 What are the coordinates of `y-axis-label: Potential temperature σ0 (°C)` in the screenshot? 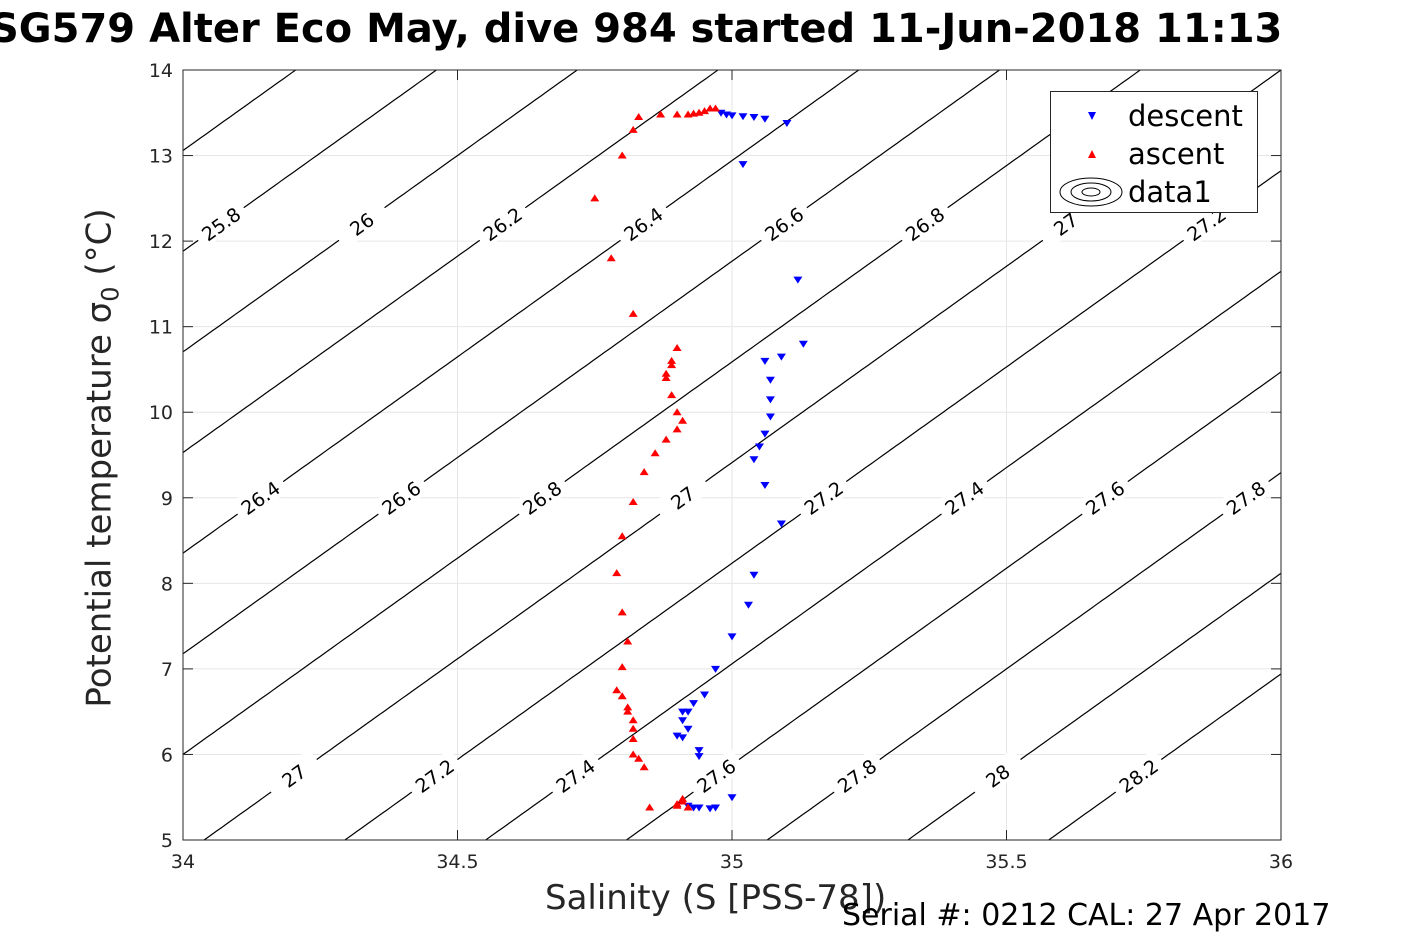 It's located at (102, 458).